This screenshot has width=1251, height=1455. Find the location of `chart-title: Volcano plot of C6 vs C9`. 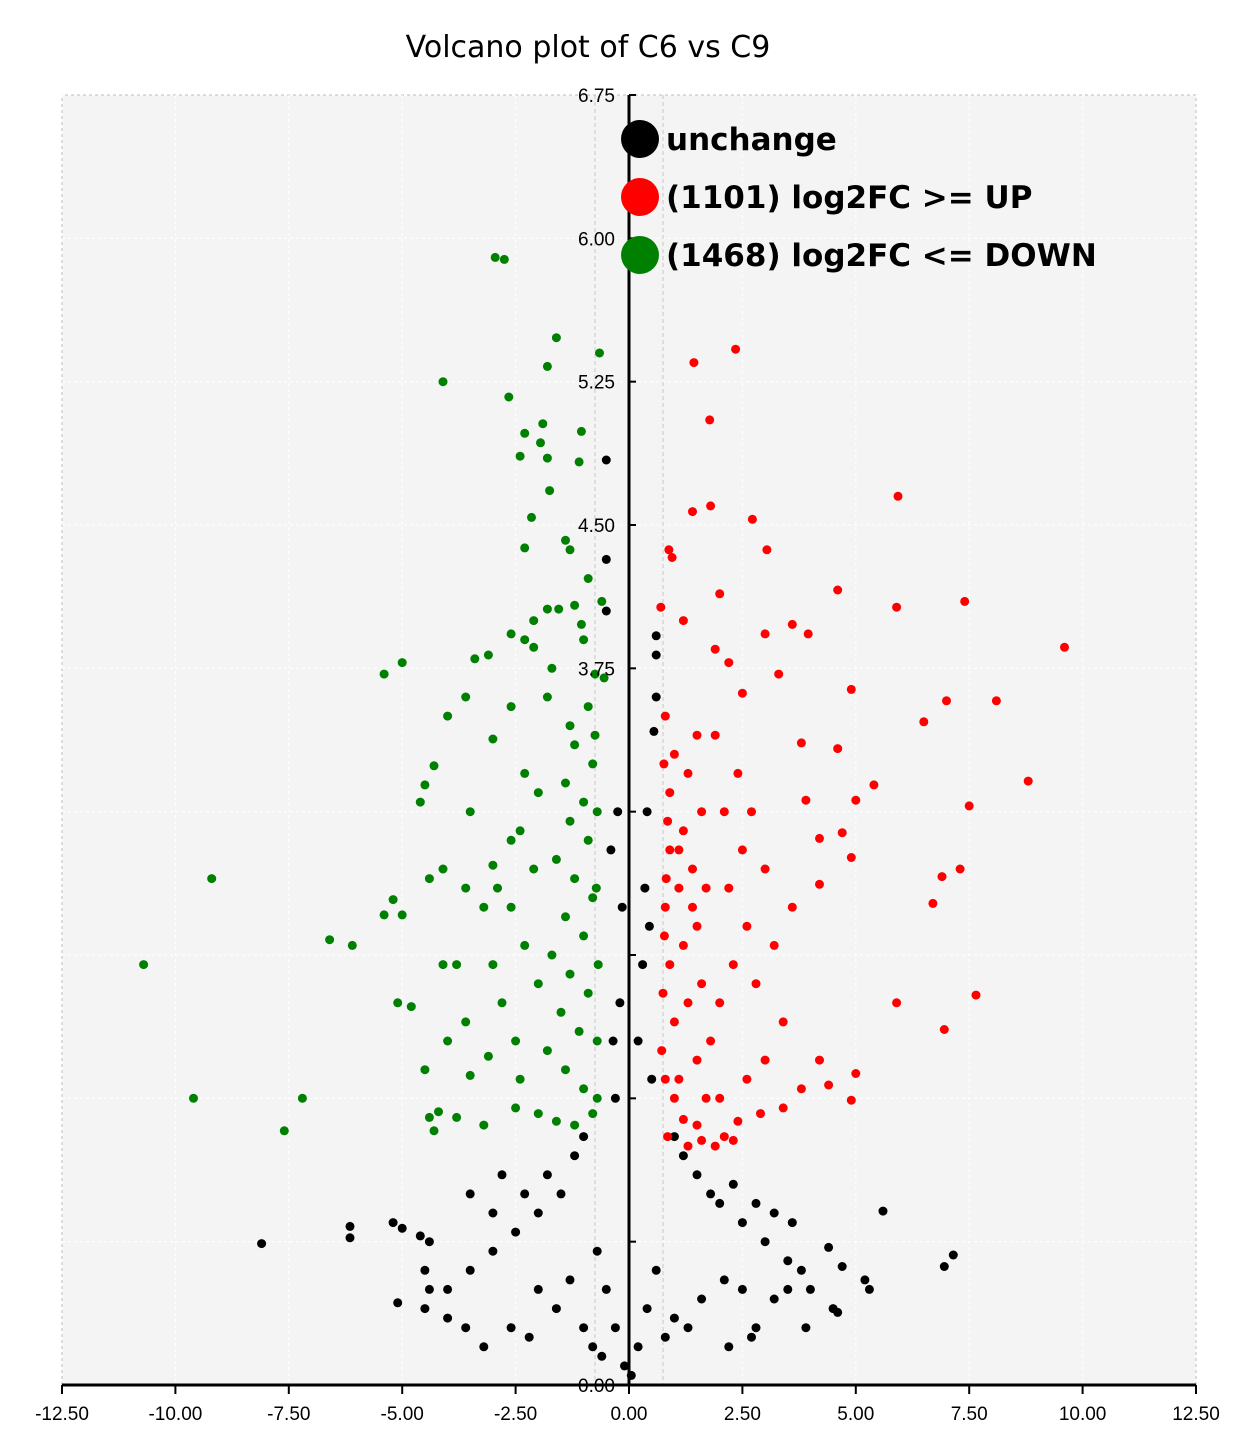

chart-title: Volcano plot of C6 vs C9 is located at coordinates (588, 47).